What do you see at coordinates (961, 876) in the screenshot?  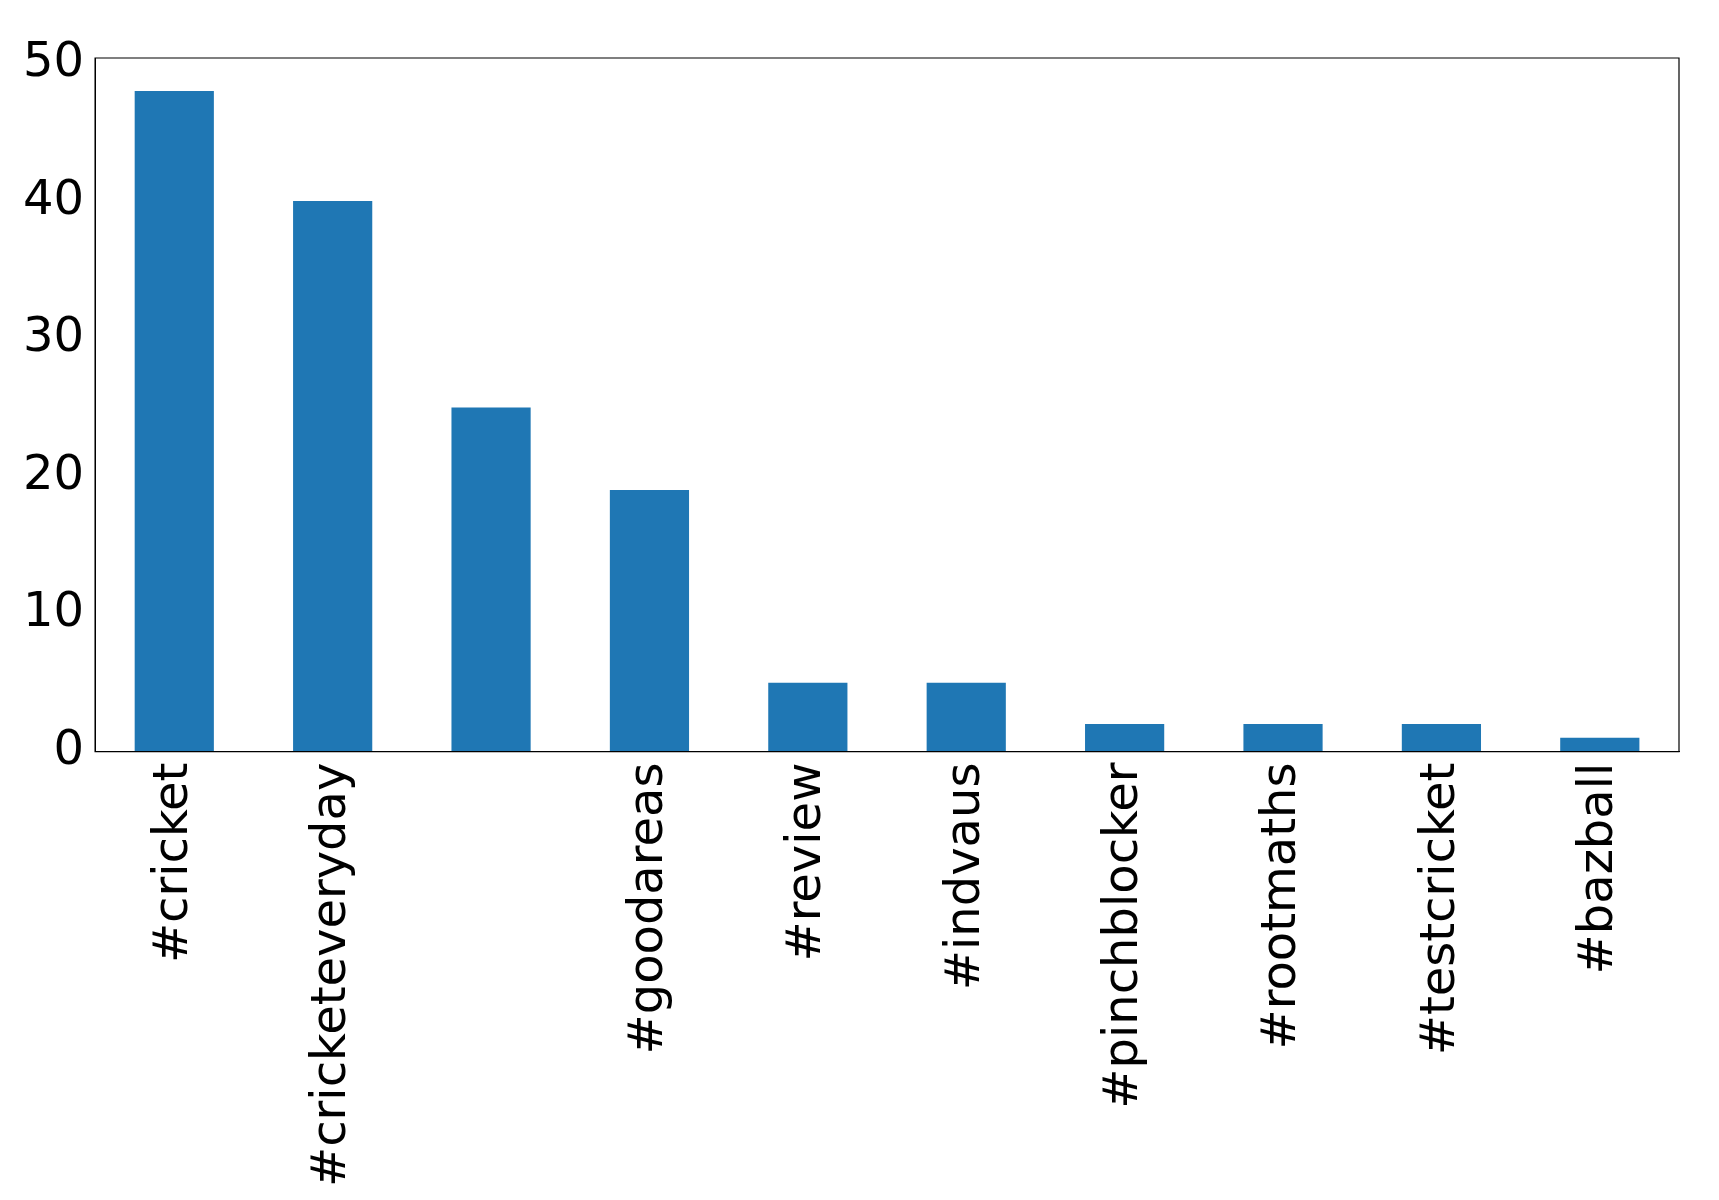 I see `x-tick-label: #indvaus` at bounding box center [961, 876].